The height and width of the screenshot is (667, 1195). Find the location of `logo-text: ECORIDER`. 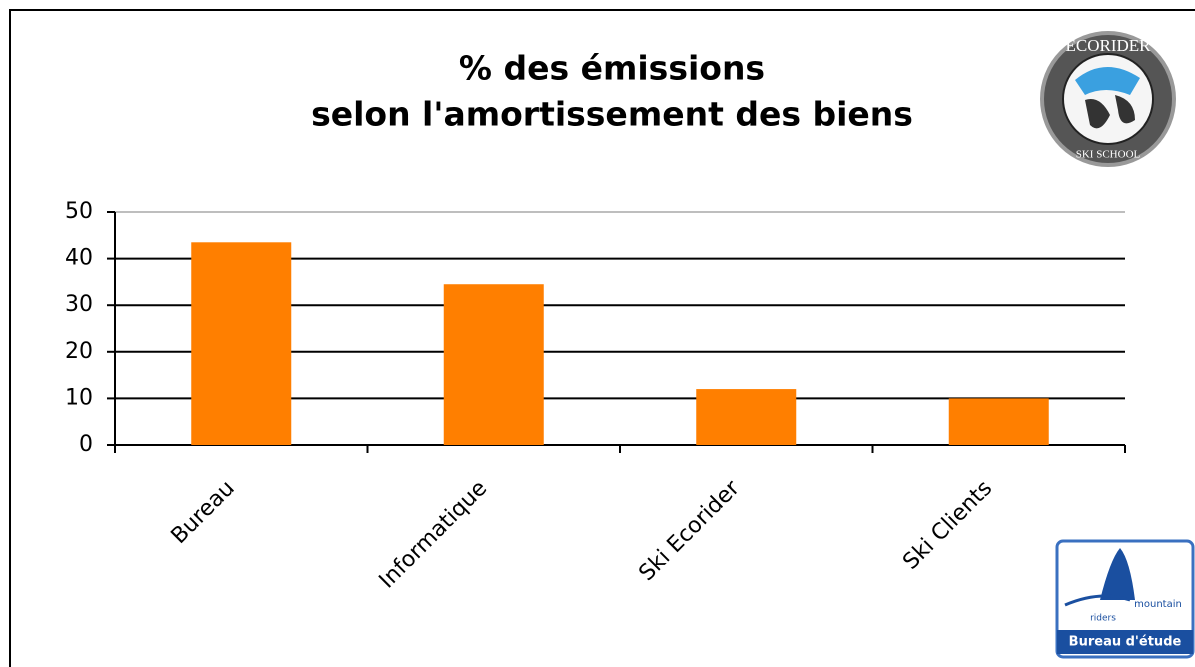

logo-text: ECORIDER is located at coordinates (1109, 45).